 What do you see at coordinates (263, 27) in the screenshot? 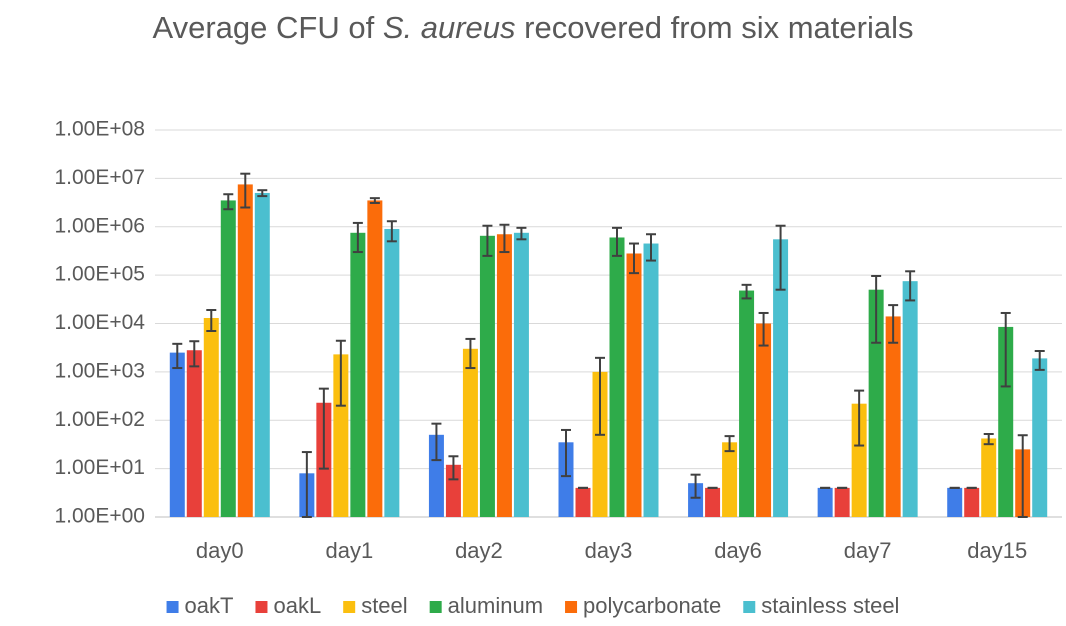
I see `title-text: Average CFU of` at bounding box center [263, 27].